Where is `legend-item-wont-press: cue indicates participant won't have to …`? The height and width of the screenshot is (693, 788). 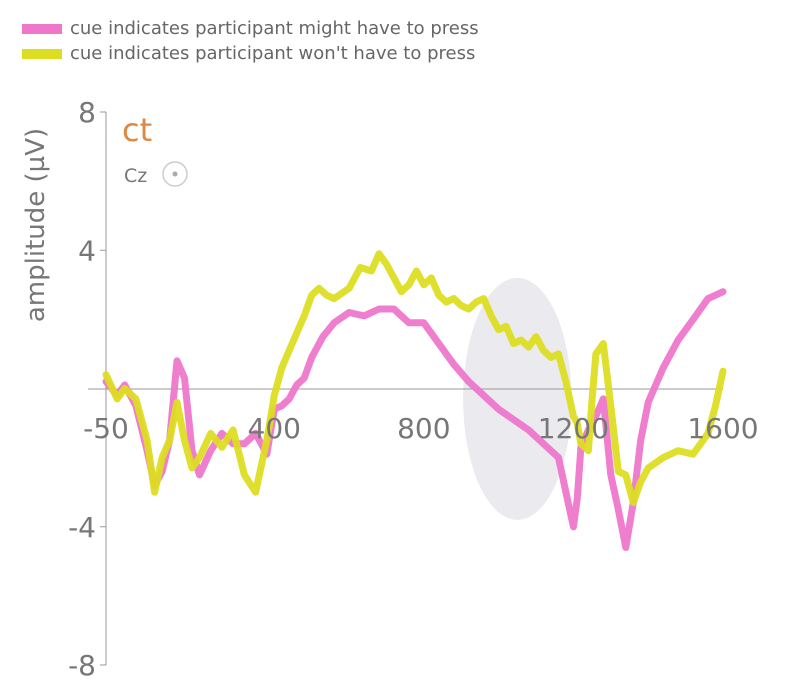 legend-item-wont-press: cue indicates participant won't have to … is located at coordinates (250, 53).